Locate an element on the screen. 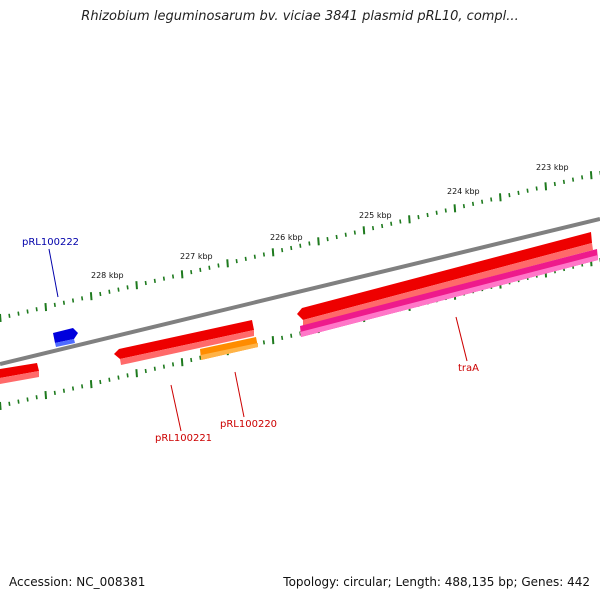 This screenshot has width=600, height=600. leader-line-traA is located at coordinates (461, 339).